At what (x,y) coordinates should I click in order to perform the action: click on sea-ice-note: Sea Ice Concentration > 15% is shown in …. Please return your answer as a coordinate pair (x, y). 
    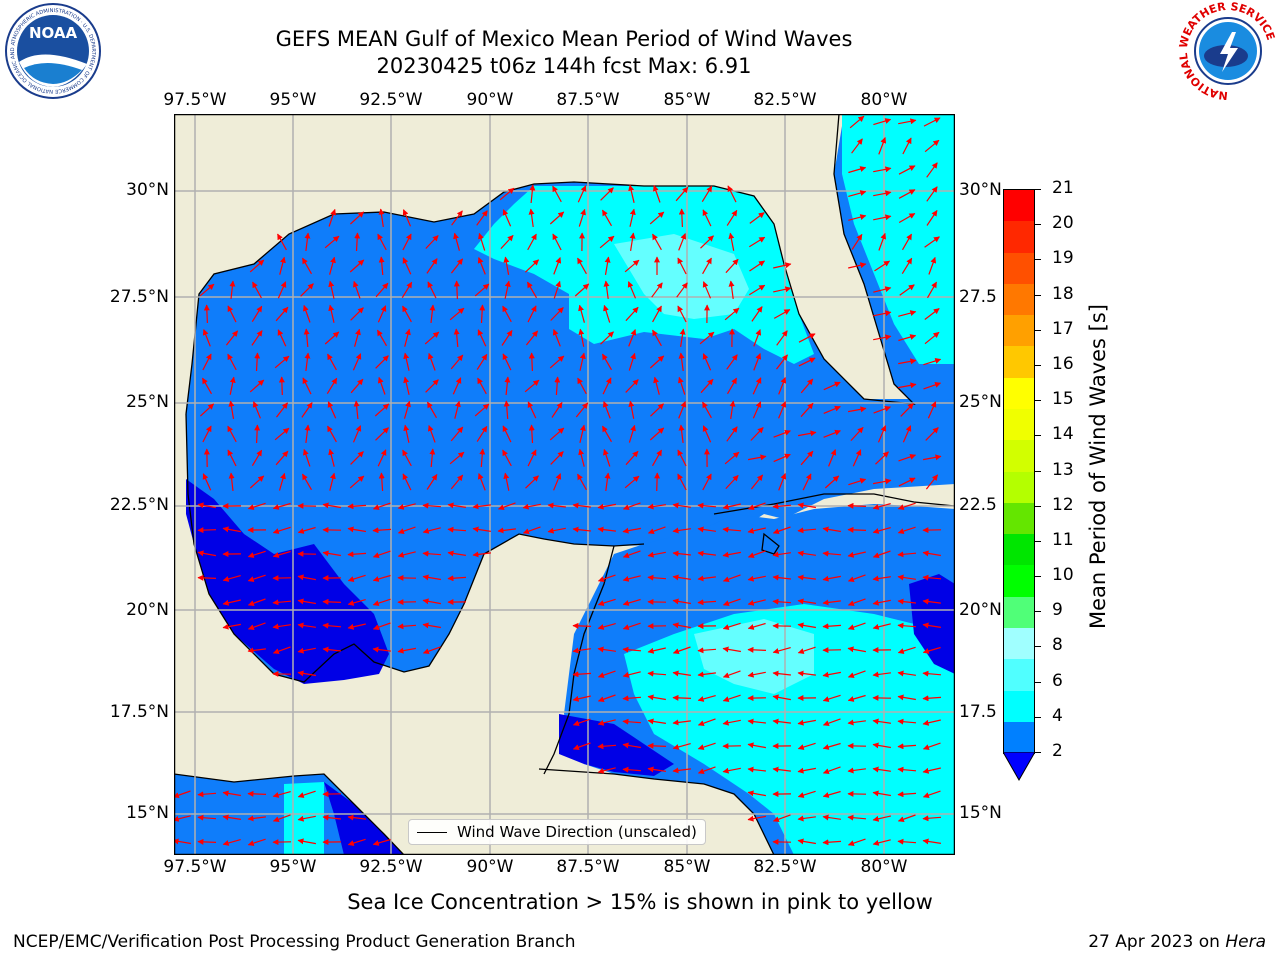
    Looking at the image, I should click on (640, 902).